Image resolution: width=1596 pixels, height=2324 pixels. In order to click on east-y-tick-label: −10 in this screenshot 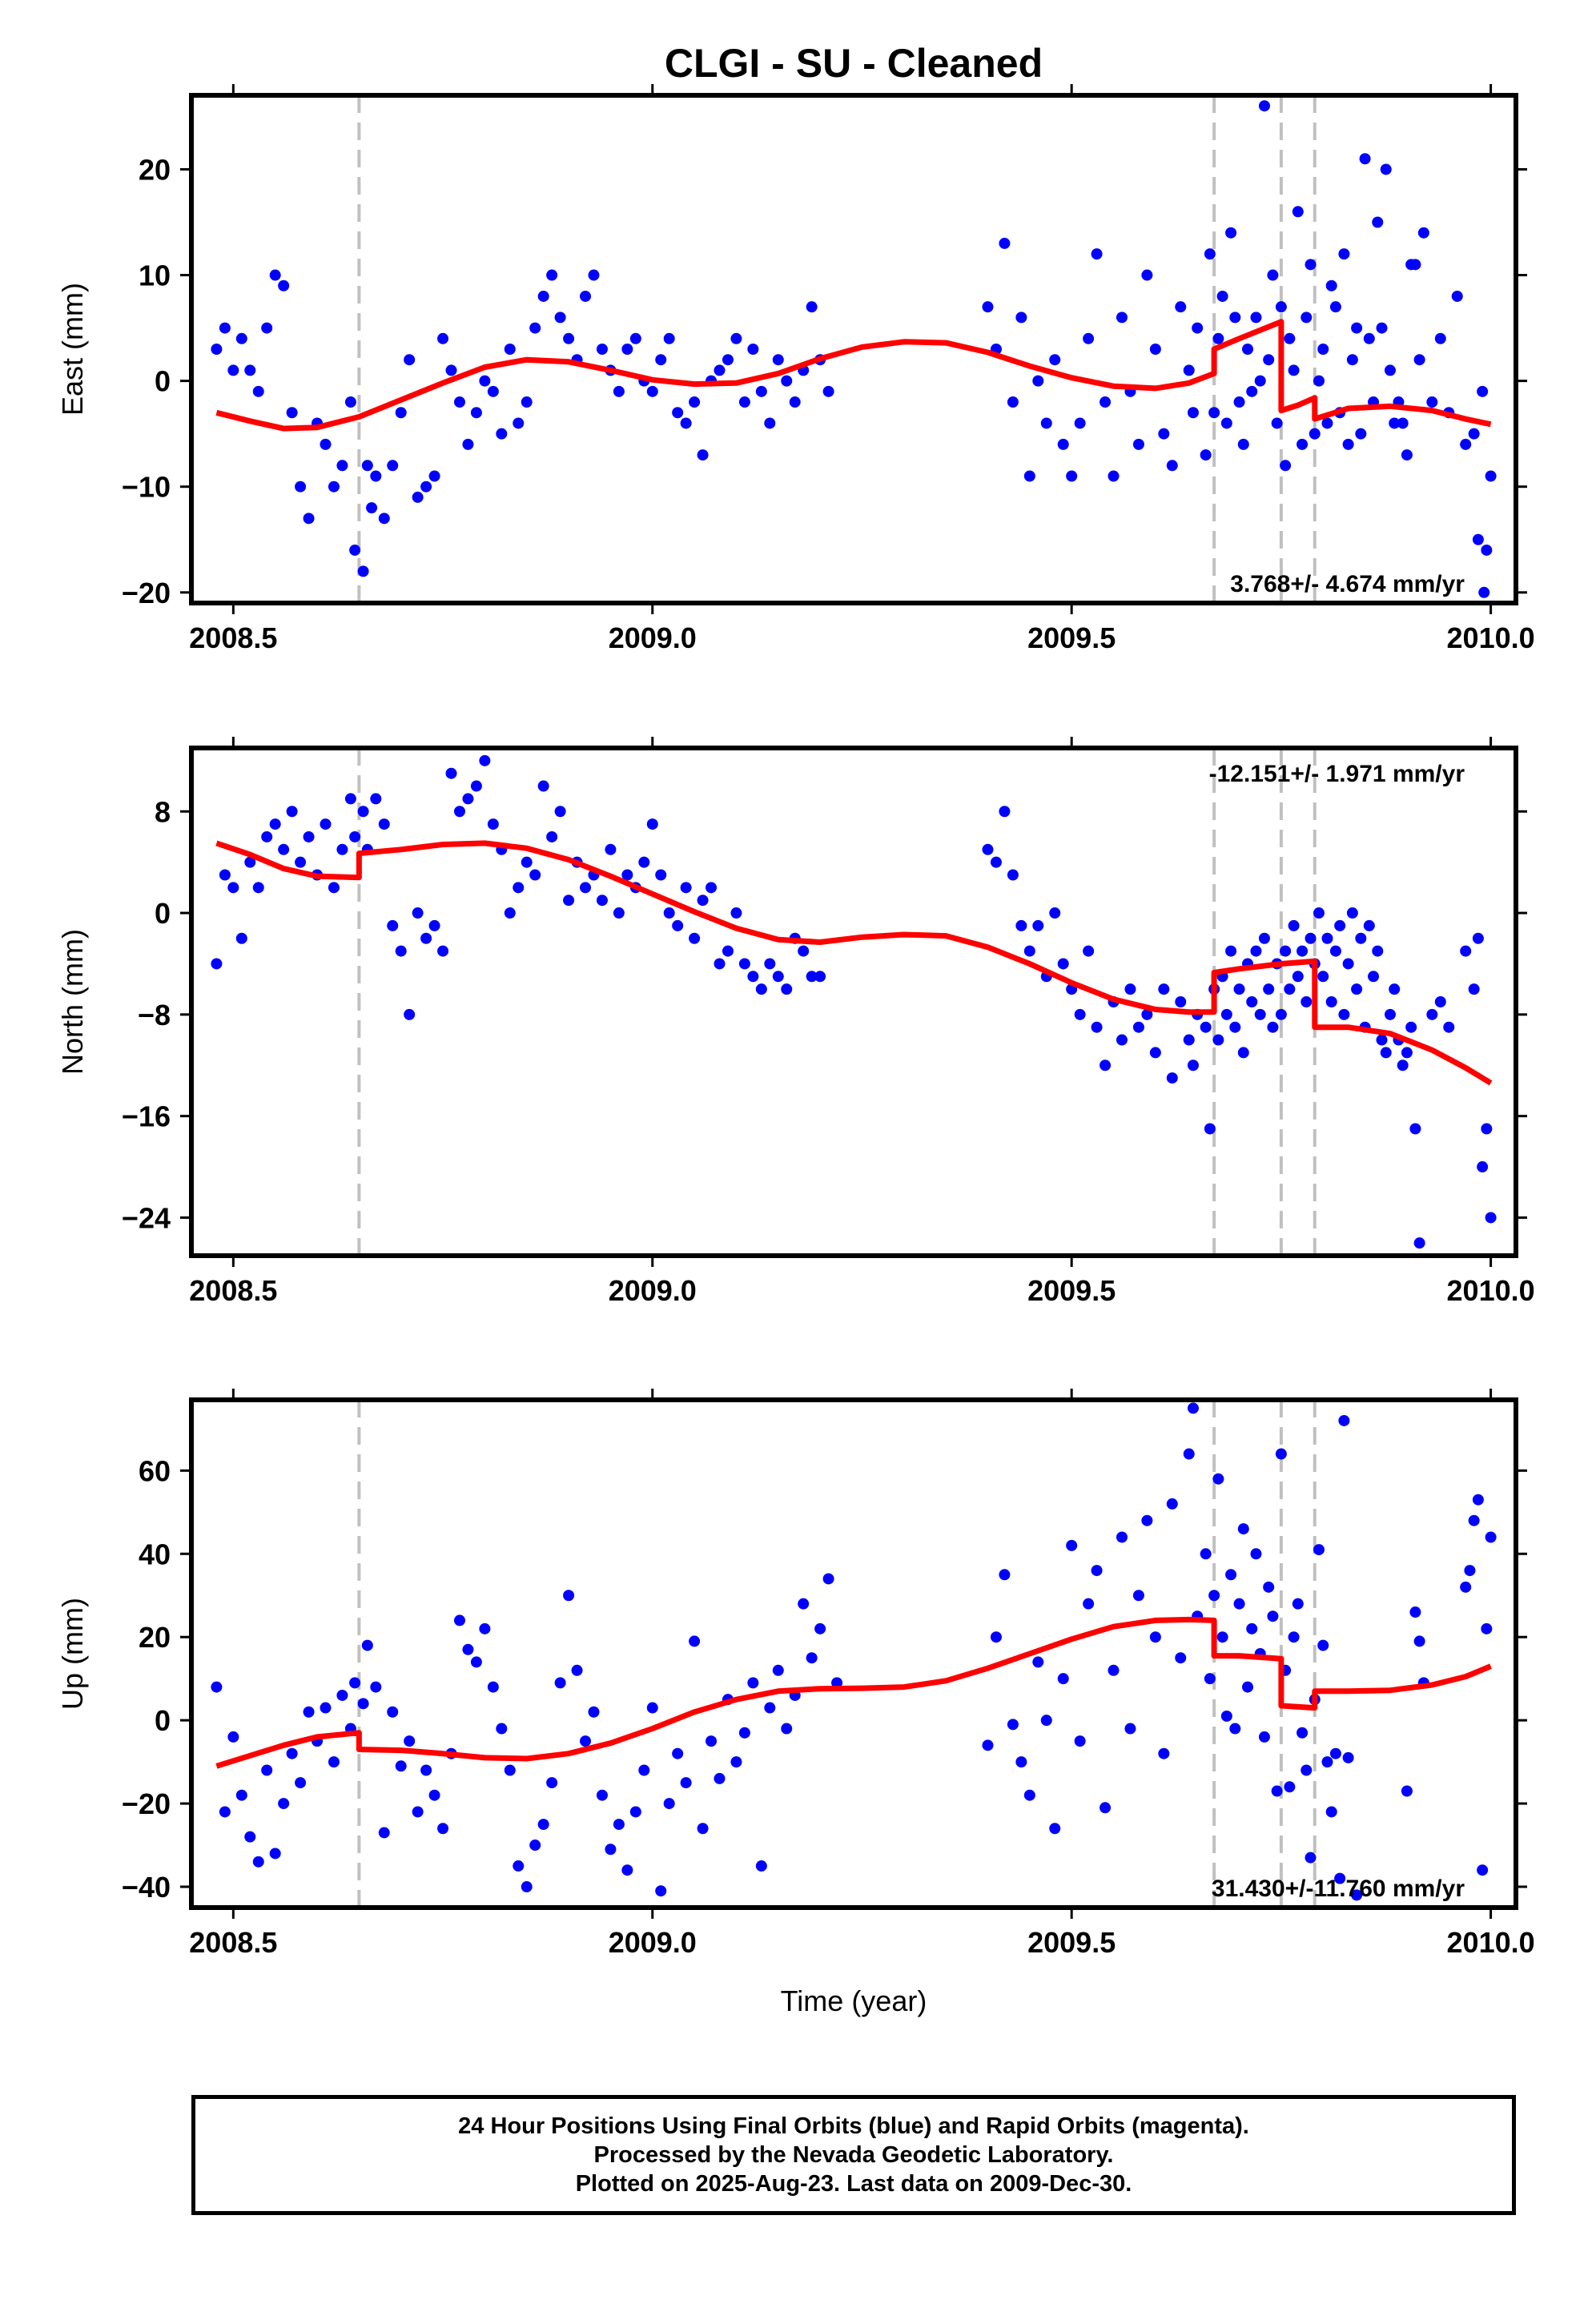, I will do `click(146, 487)`.